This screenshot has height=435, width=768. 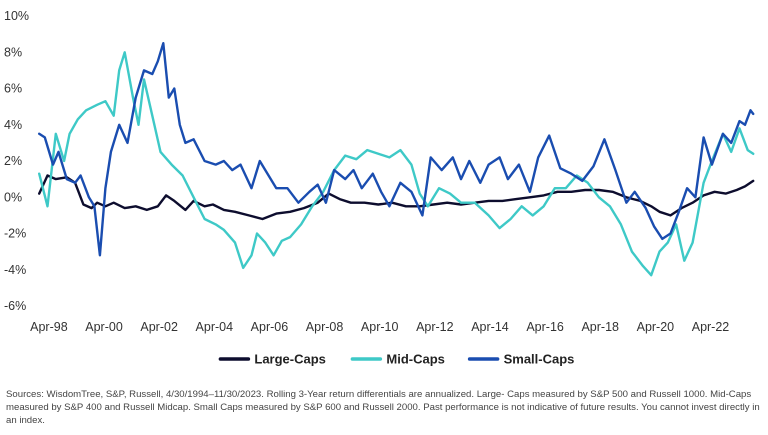 What do you see at coordinates (490, 327) in the screenshot?
I see `x-tick-label: Apr-14` at bounding box center [490, 327].